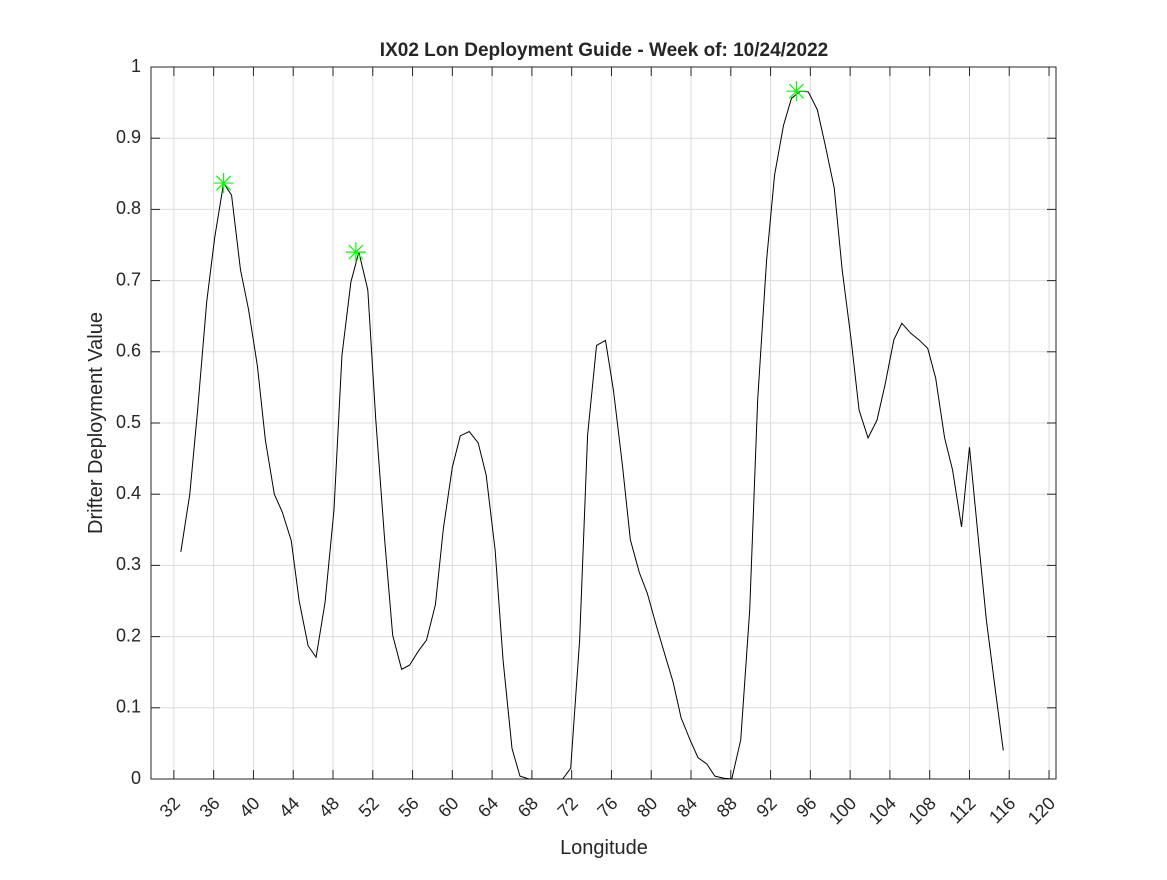 This screenshot has height=880, width=1167. What do you see at coordinates (128, 493) in the screenshot?
I see `y-tick-label: 0.4` at bounding box center [128, 493].